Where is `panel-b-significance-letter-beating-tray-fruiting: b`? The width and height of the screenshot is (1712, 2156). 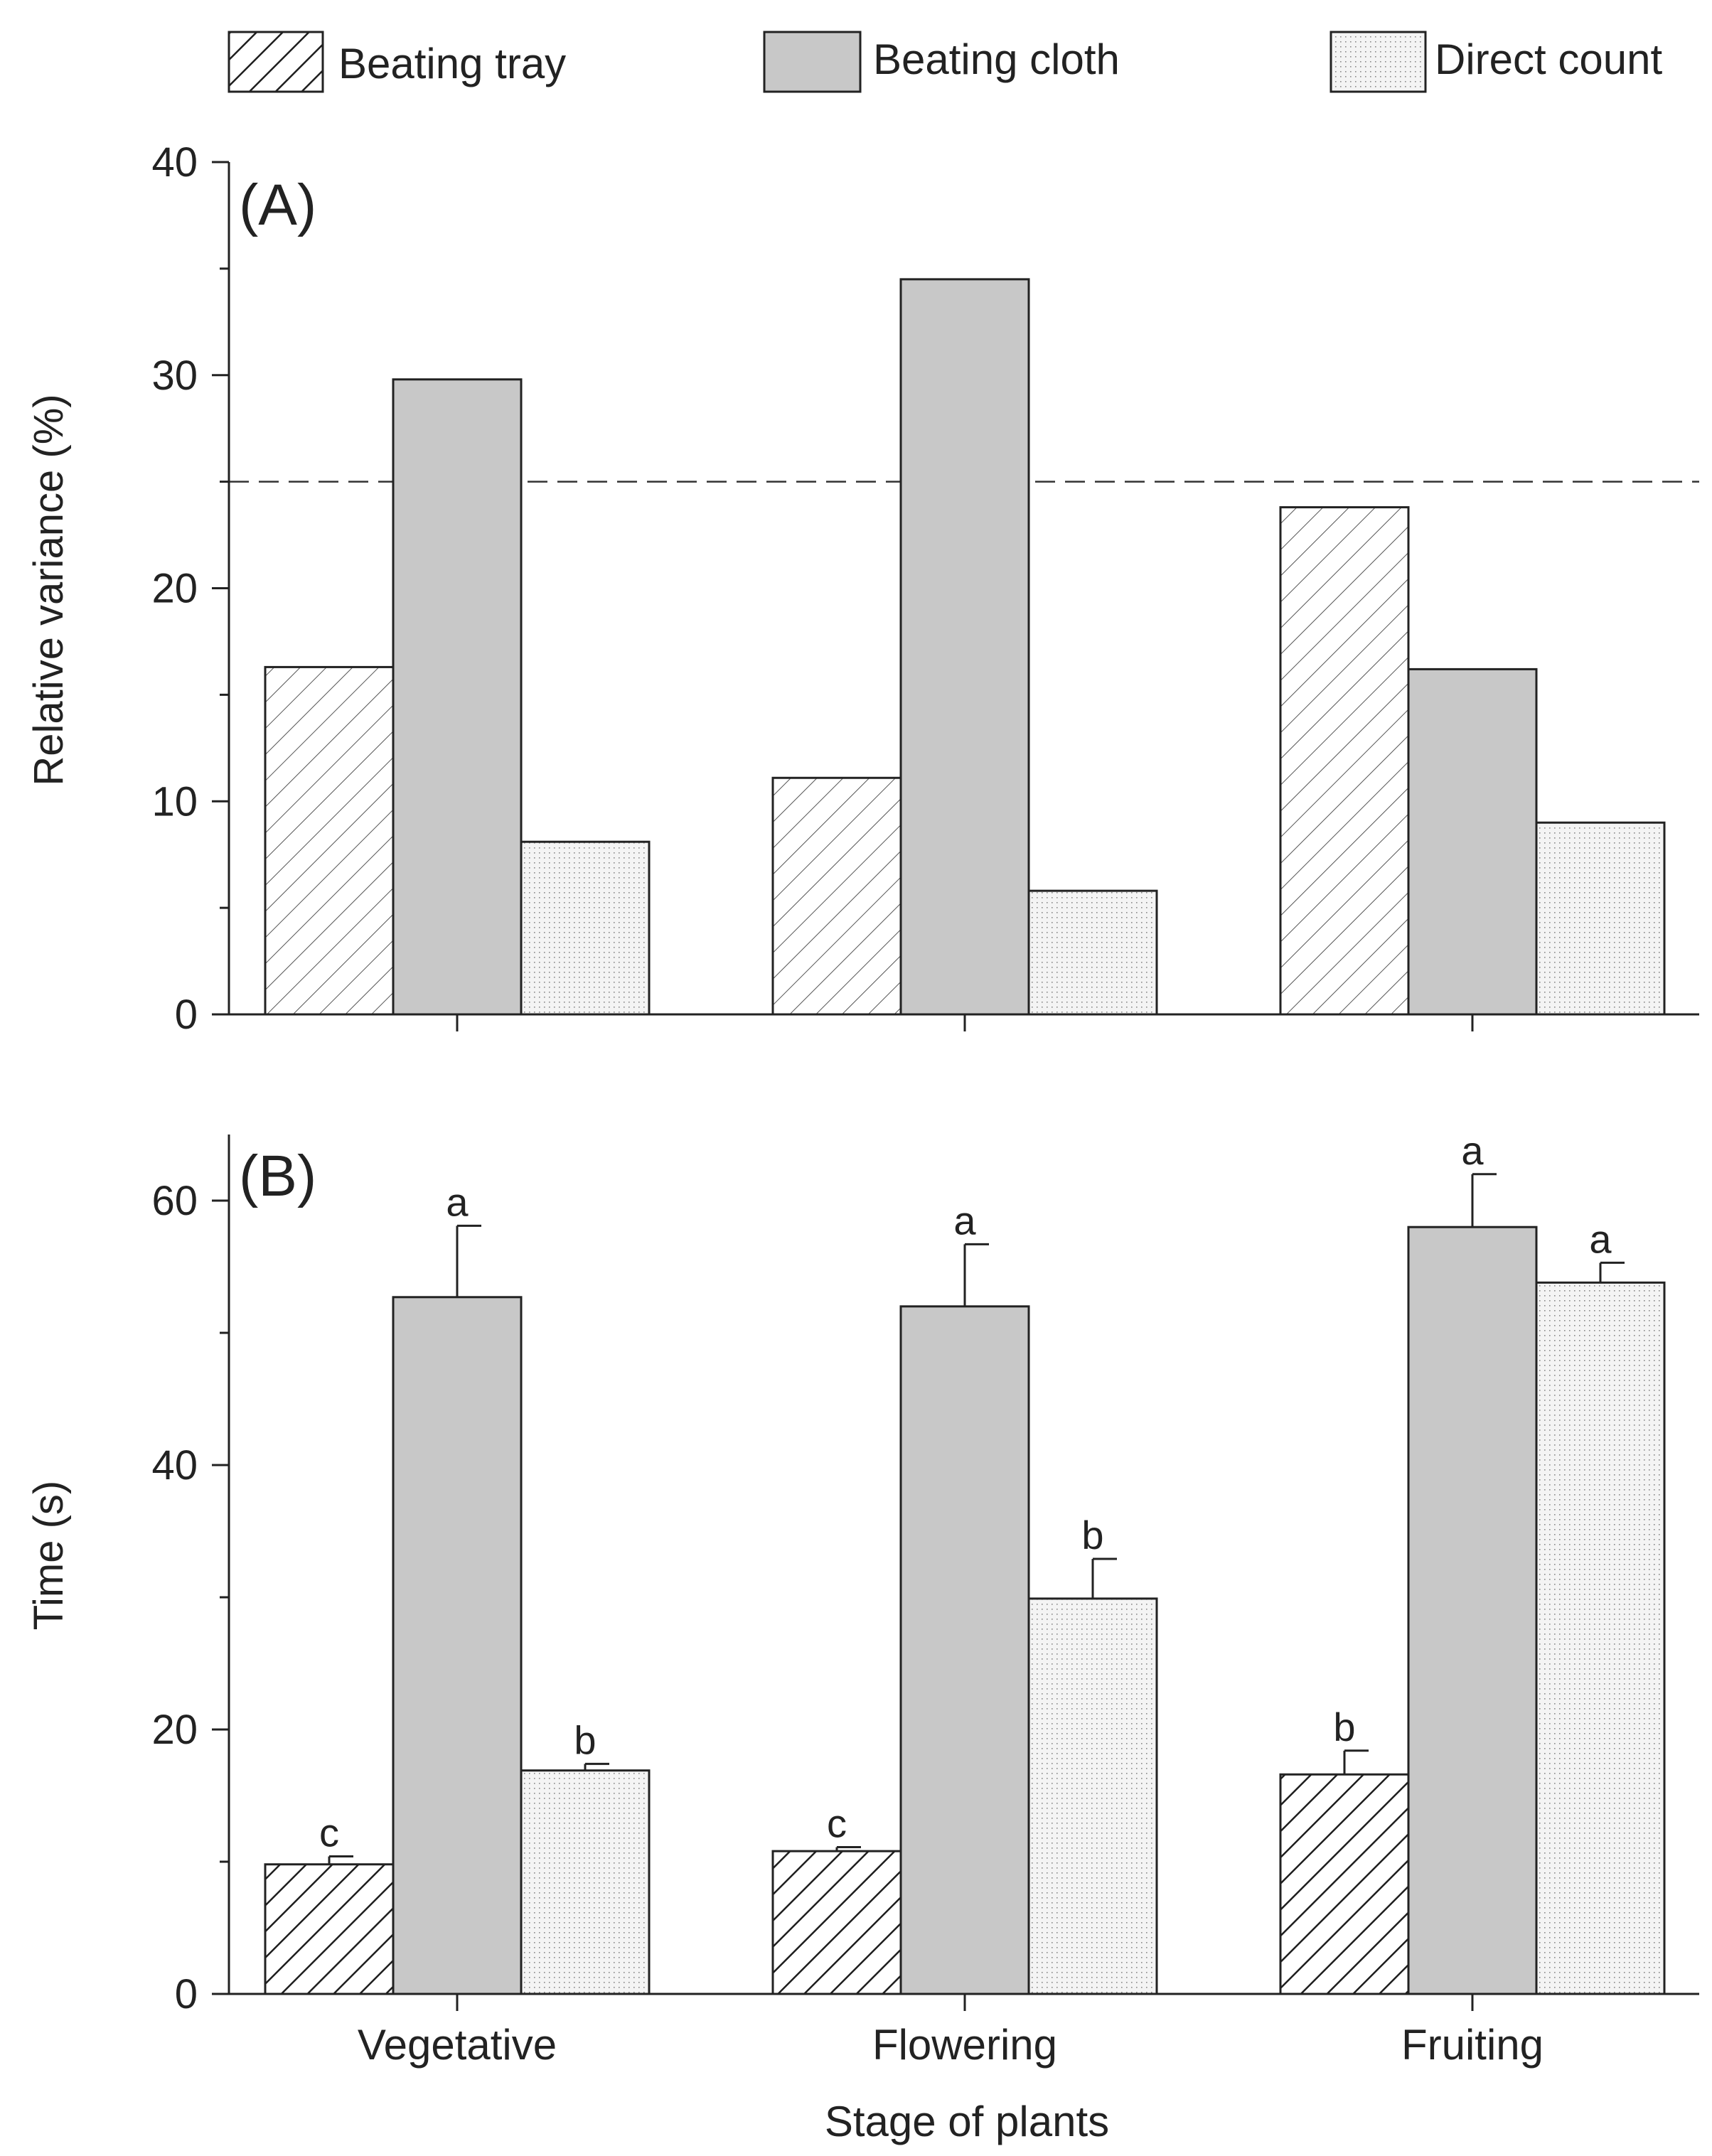 panel-b-significance-letter-beating-tray-fruiting: b is located at coordinates (1344, 1727).